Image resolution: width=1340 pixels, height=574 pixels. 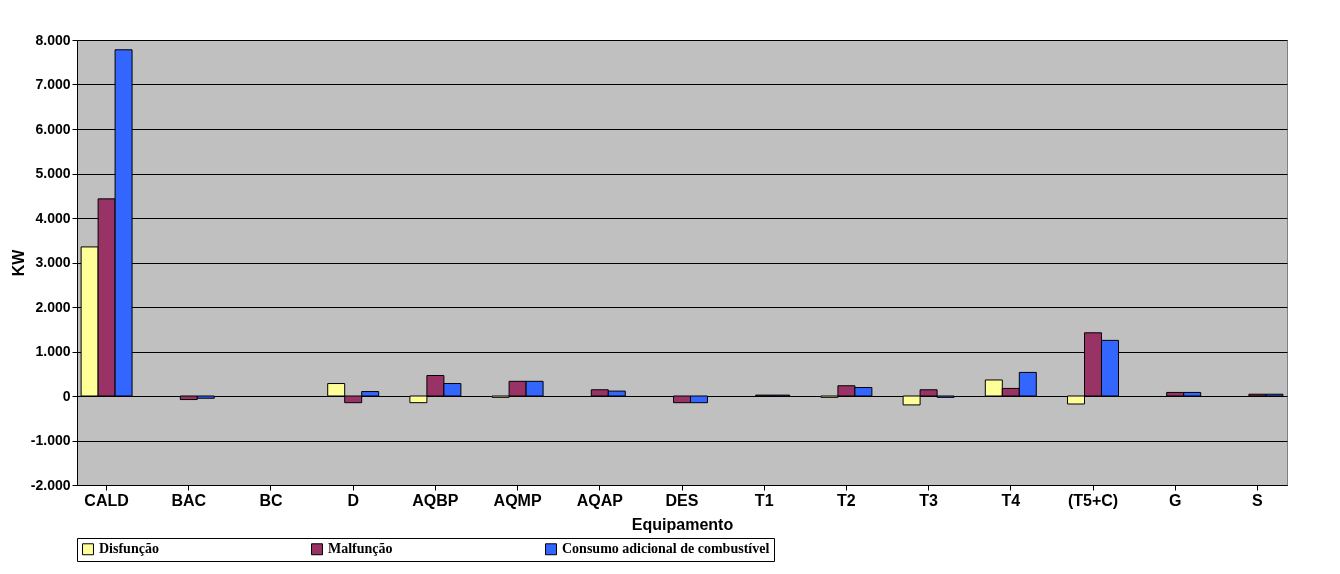 What do you see at coordinates (360, 549) in the screenshot?
I see `legend-label: Malfunção` at bounding box center [360, 549].